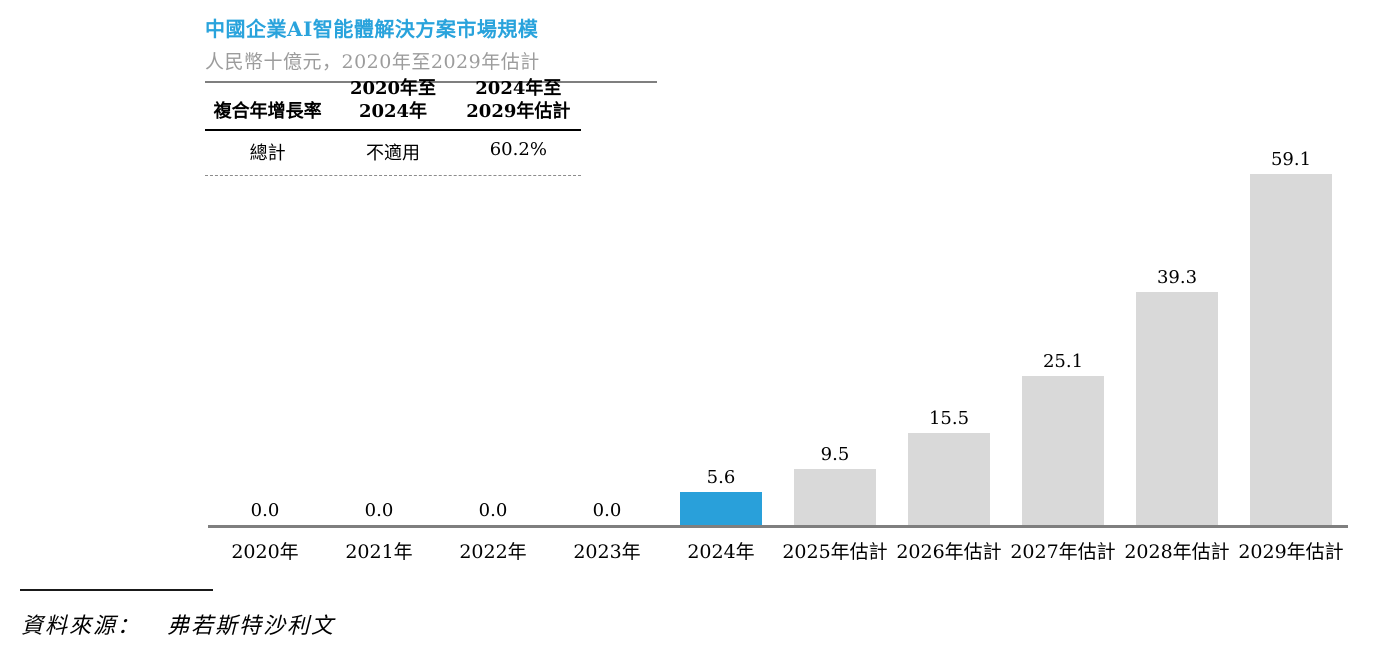 The width and height of the screenshot is (1374, 660). I want to click on cagr-table-header-row: 複合年增長率 2020年至 2024年 2024年至 2029年估計, so click(393, 104).